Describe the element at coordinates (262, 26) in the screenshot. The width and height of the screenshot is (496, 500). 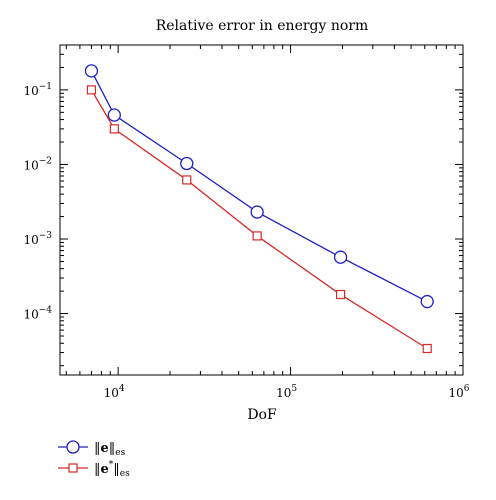
I see `chart-title: Relative error in energy norm` at that location.